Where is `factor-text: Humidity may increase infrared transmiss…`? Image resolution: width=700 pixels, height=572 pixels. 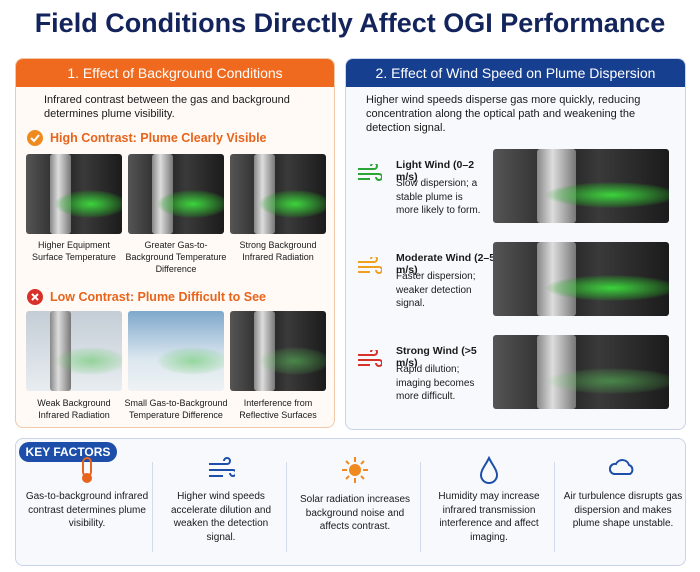 factor-text: Humidity may increase infrared transmiss… is located at coordinates (489, 517).